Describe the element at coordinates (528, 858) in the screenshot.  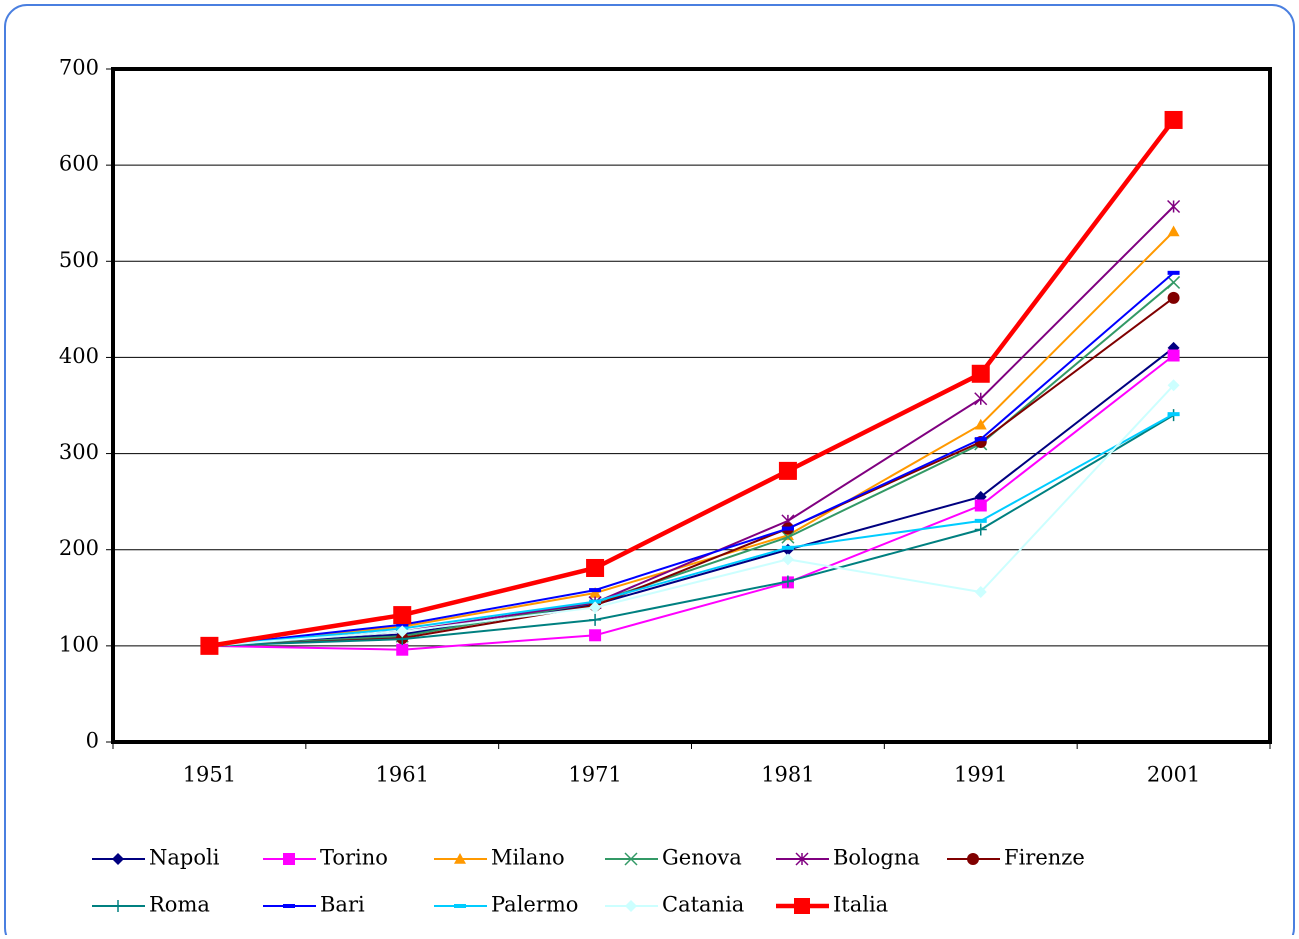
I see `legend-label: Milano` at that location.